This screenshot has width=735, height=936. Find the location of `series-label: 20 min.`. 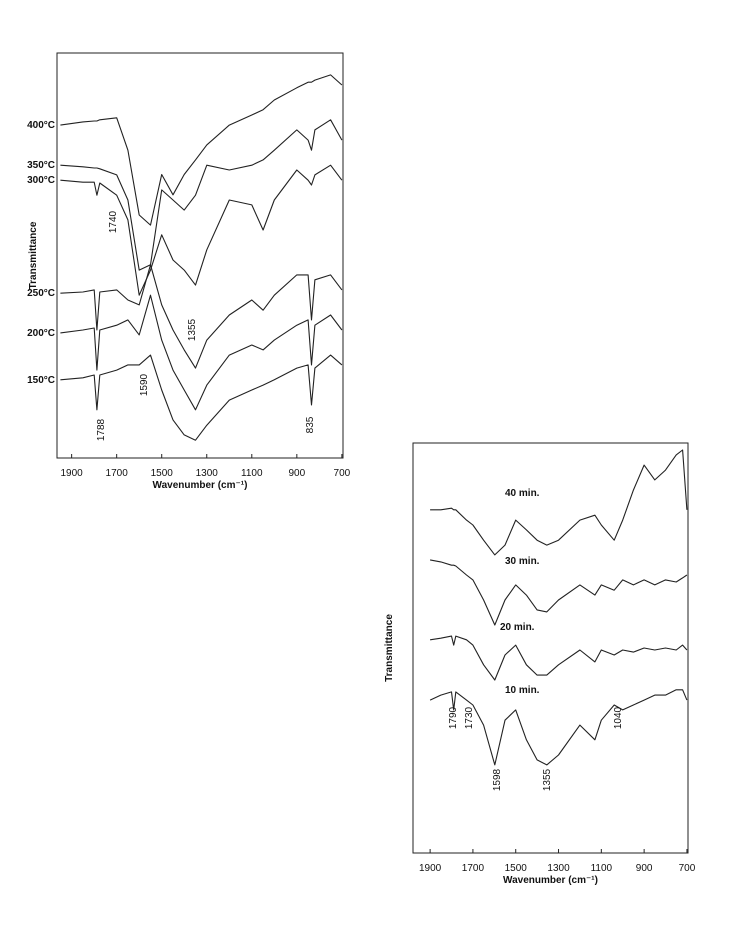

series-label: 20 min. is located at coordinates (517, 627).